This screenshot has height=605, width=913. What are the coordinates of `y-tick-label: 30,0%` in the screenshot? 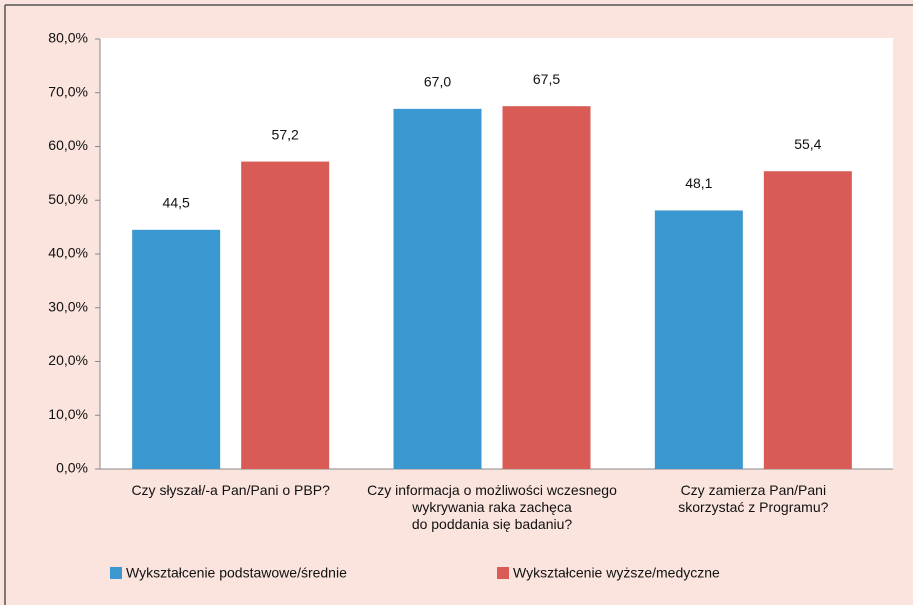 It's located at (68, 306).